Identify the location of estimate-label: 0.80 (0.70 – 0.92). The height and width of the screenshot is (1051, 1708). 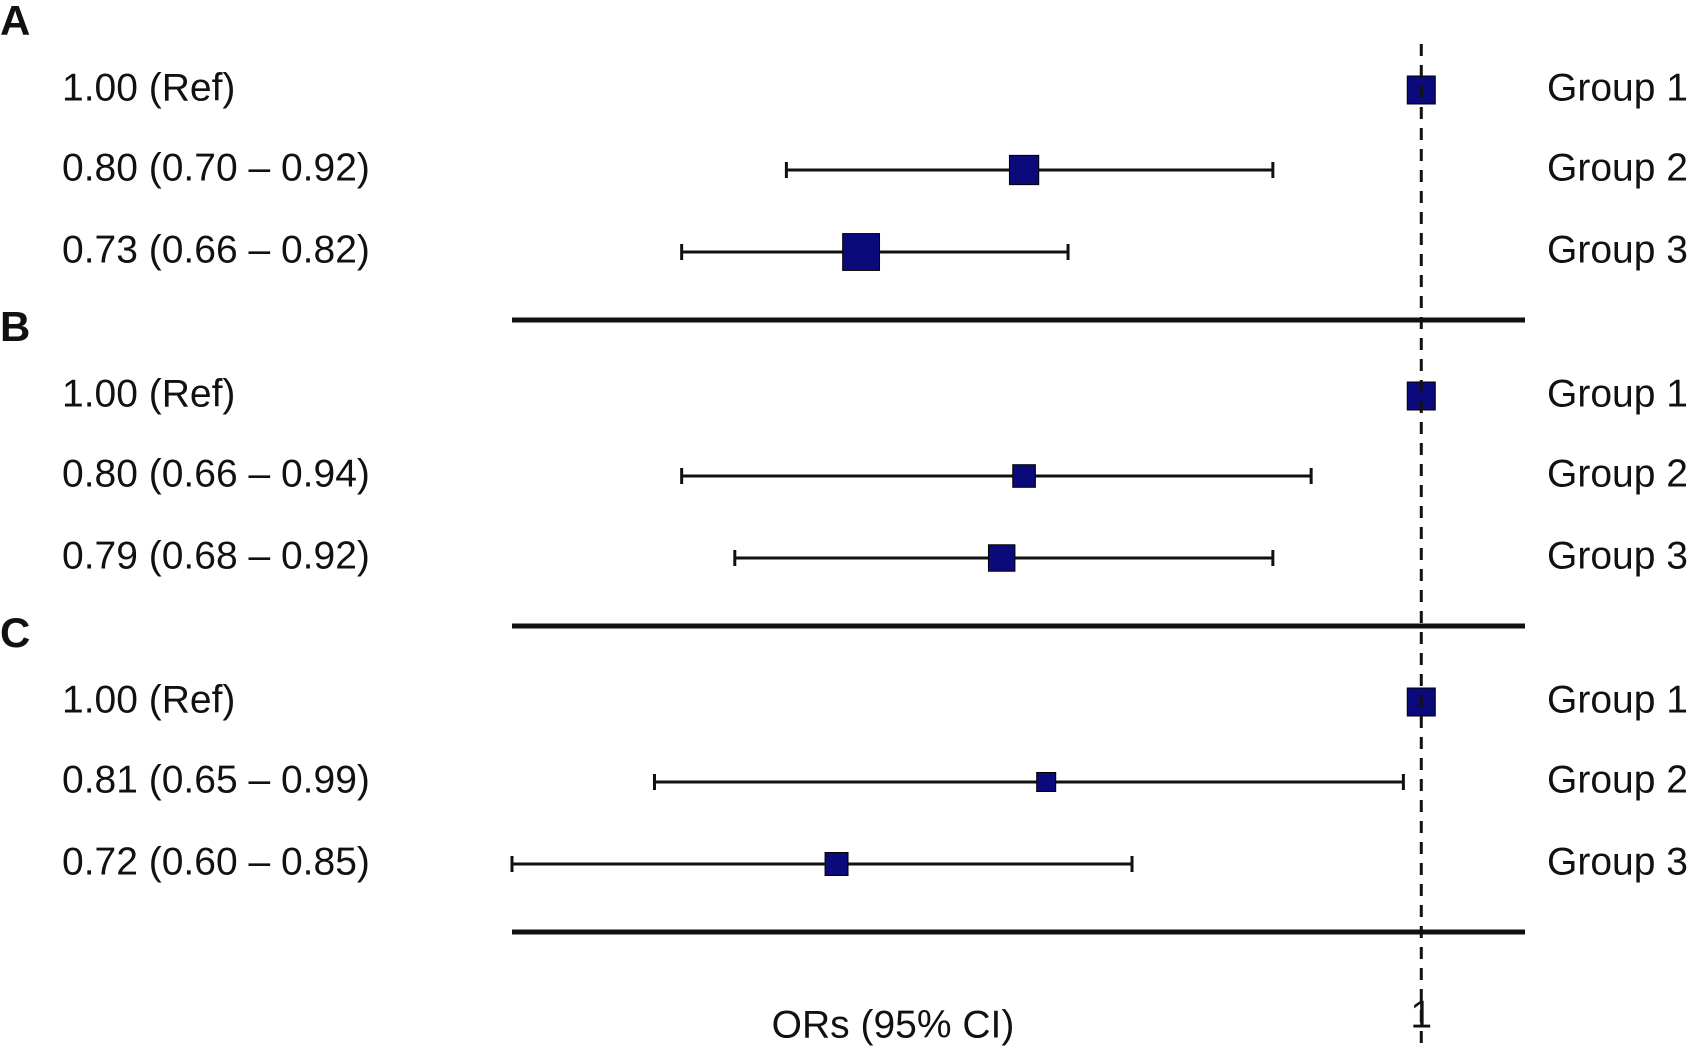
(216, 167).